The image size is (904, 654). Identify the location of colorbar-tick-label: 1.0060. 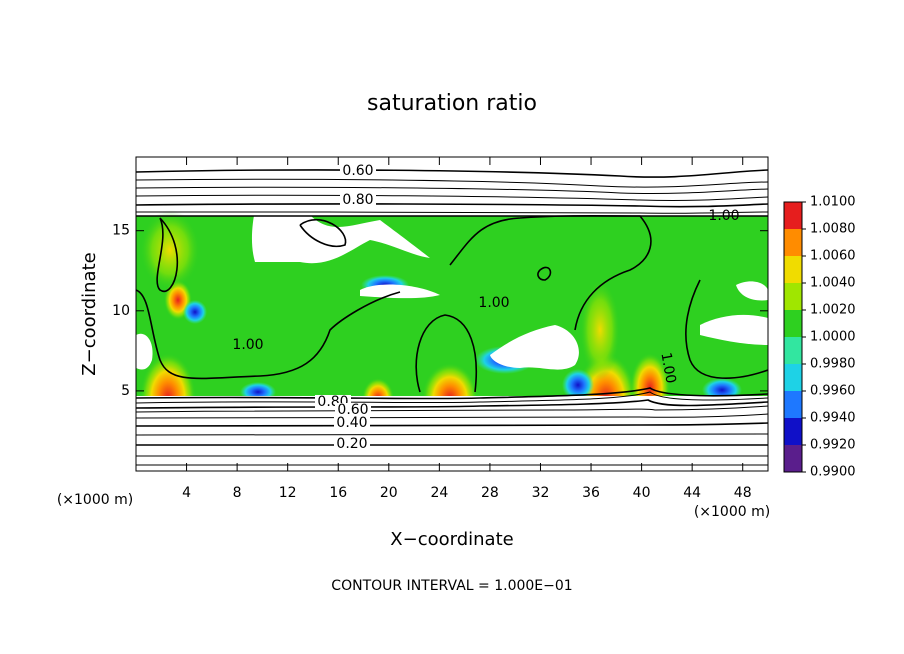
(833, 256).